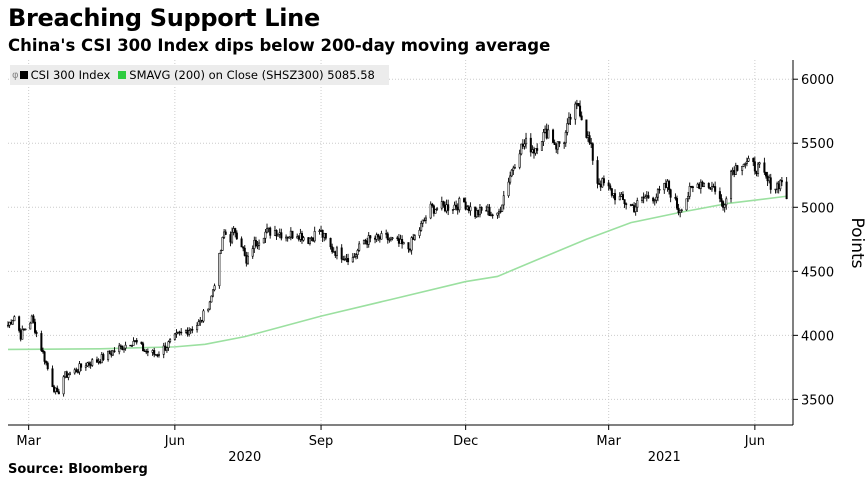 This screenshot has height=485, width=866. I want to click on y-tick-label: 5000, so click(817, 208).